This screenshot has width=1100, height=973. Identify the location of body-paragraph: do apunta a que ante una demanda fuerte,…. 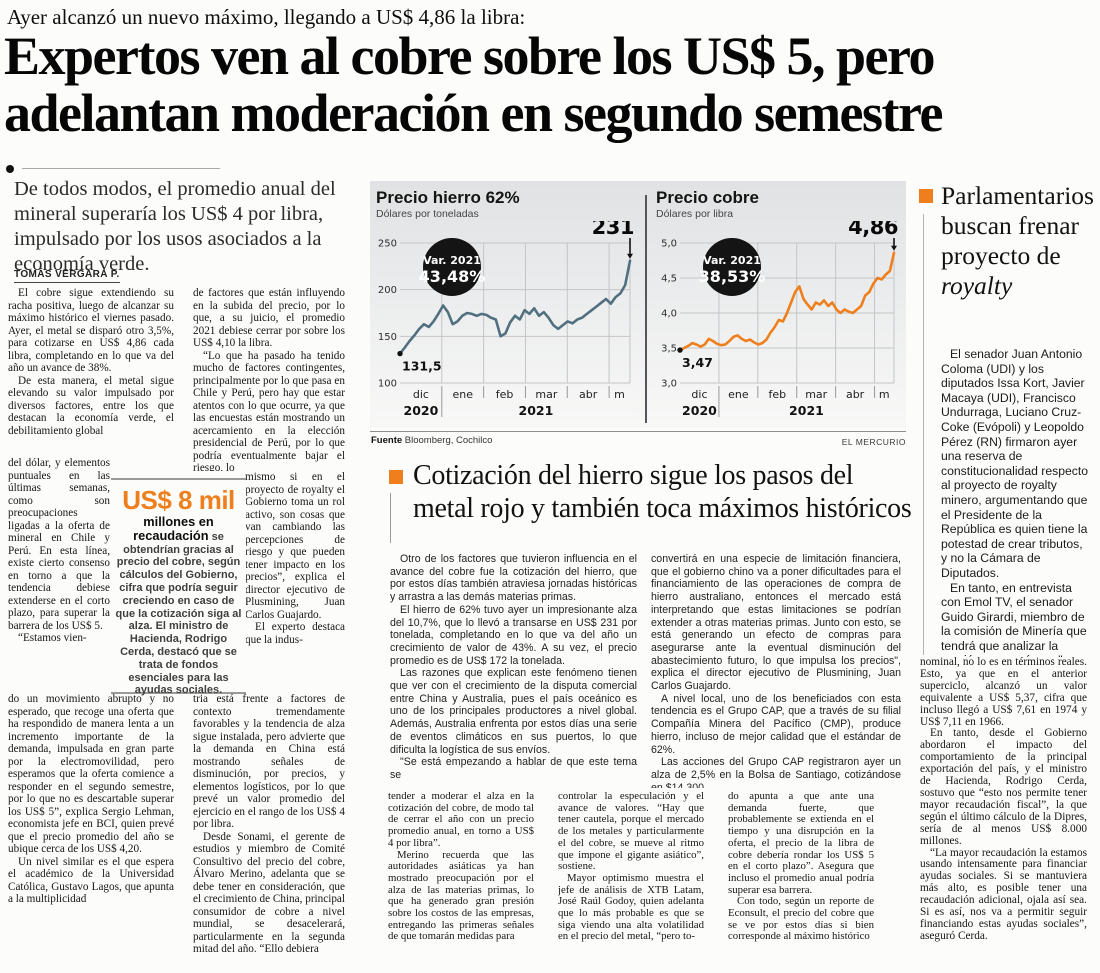
(801, 843).